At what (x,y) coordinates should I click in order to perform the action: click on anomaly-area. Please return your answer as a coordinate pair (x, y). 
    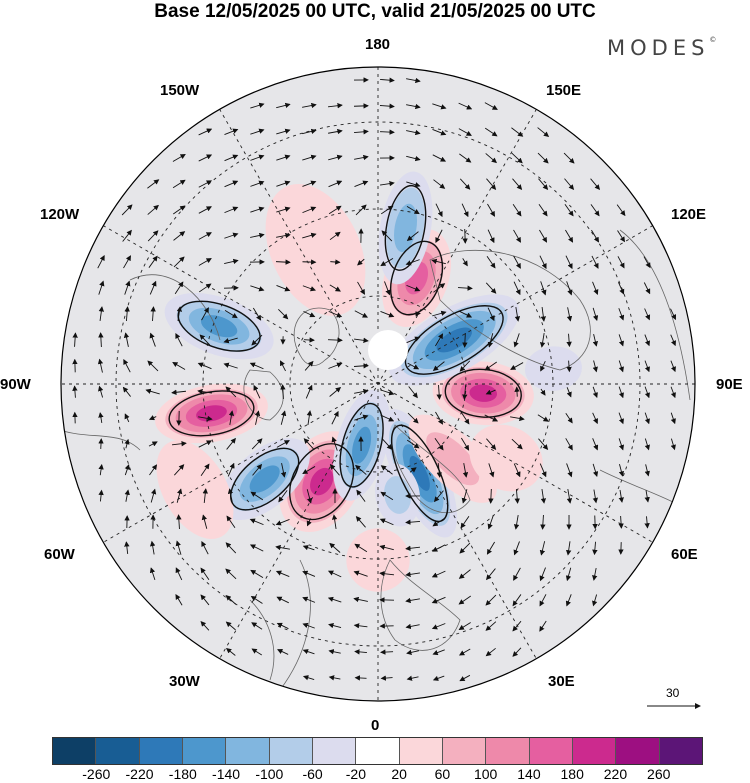
    Looking at the image, I should click on (264, 479).